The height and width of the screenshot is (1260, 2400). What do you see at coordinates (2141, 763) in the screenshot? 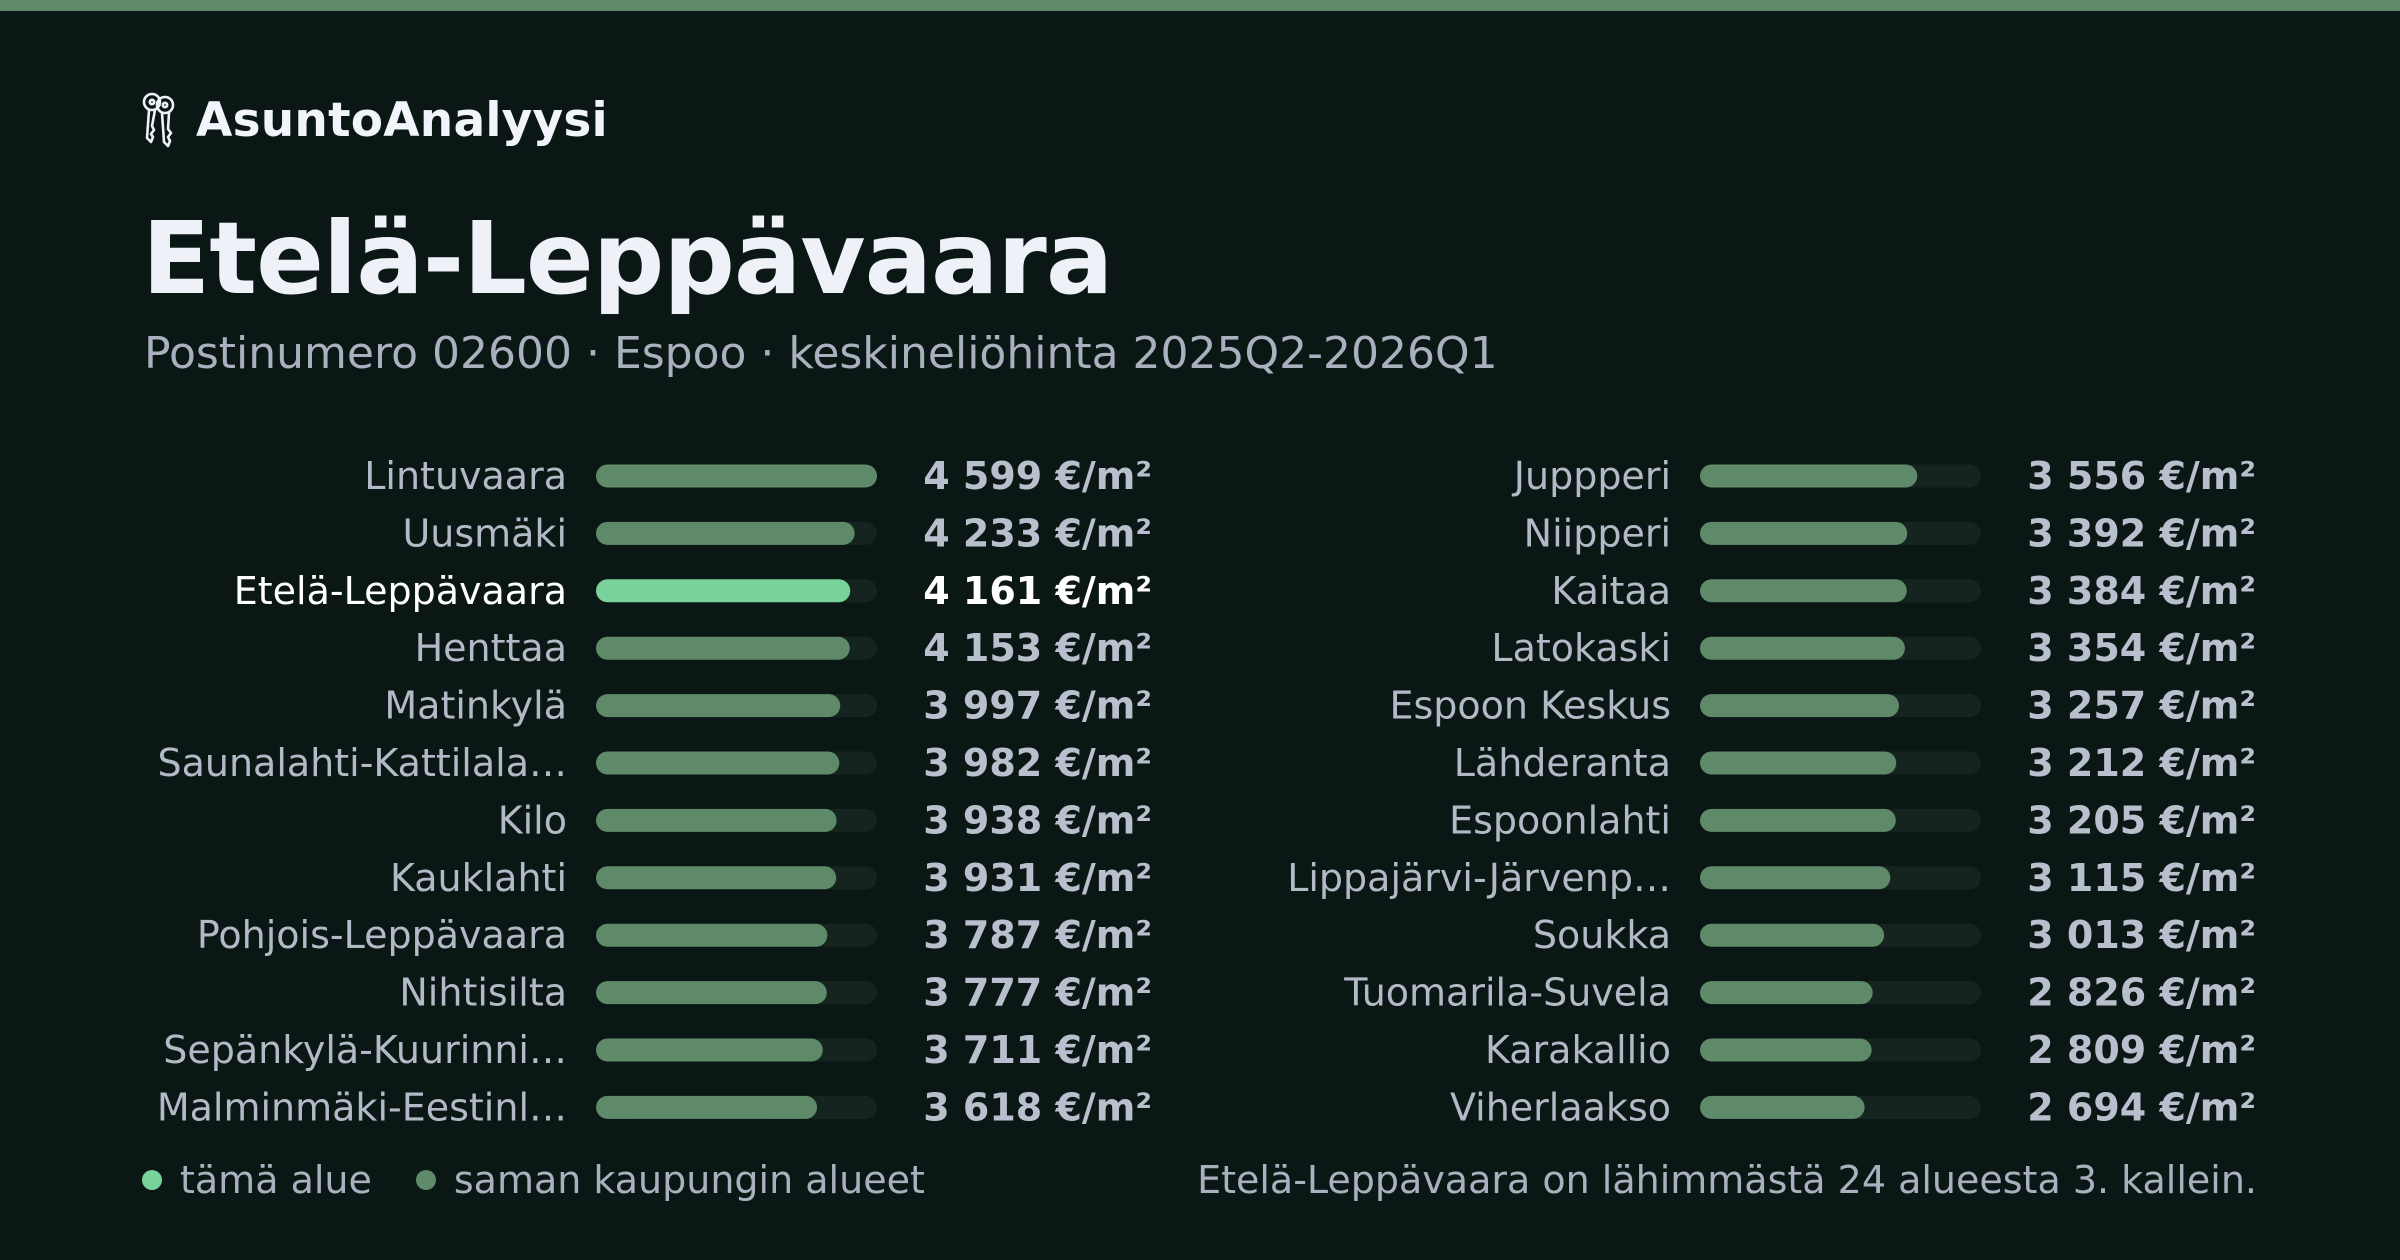
I see `bar-value: 3 212 €/m²` at bounding box center [2141, 763].